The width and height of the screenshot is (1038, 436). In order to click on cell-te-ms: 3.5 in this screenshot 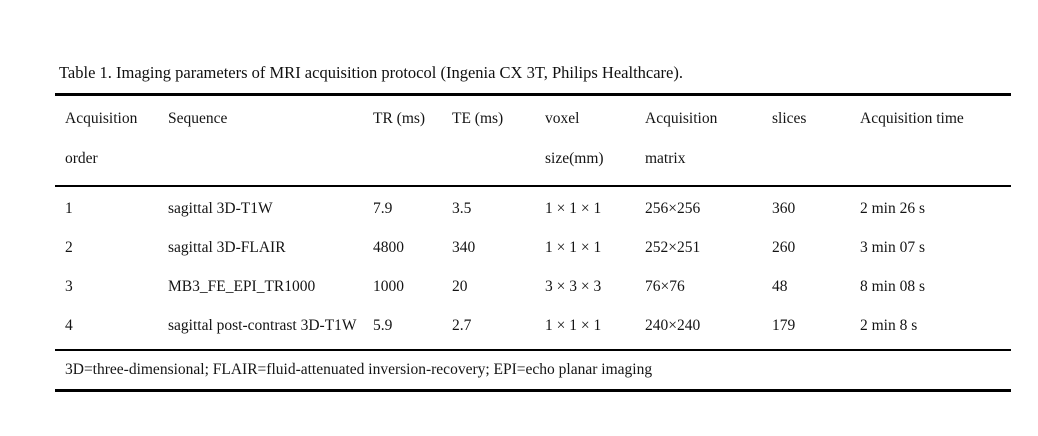, I will do `click(462, 208)`.